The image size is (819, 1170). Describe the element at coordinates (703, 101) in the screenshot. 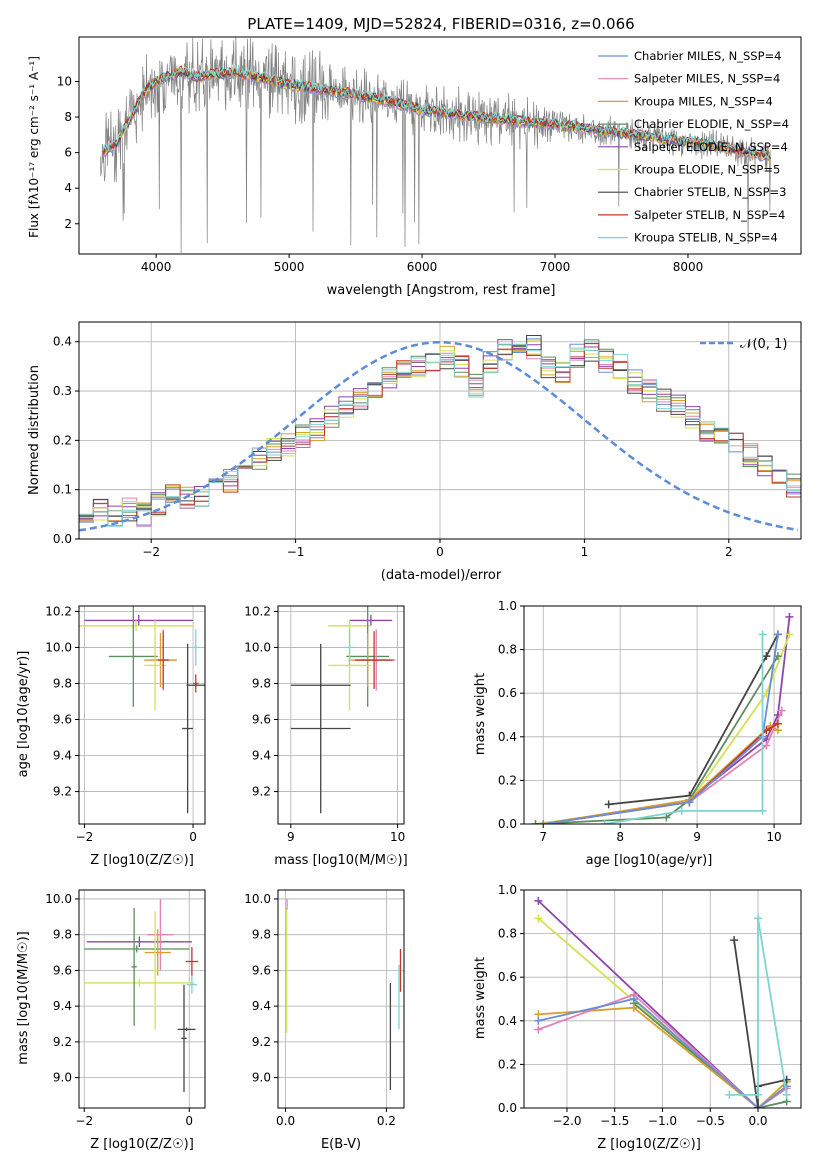

I see `legend-label: Kroupa MILES, N_SSP=4` at that location.